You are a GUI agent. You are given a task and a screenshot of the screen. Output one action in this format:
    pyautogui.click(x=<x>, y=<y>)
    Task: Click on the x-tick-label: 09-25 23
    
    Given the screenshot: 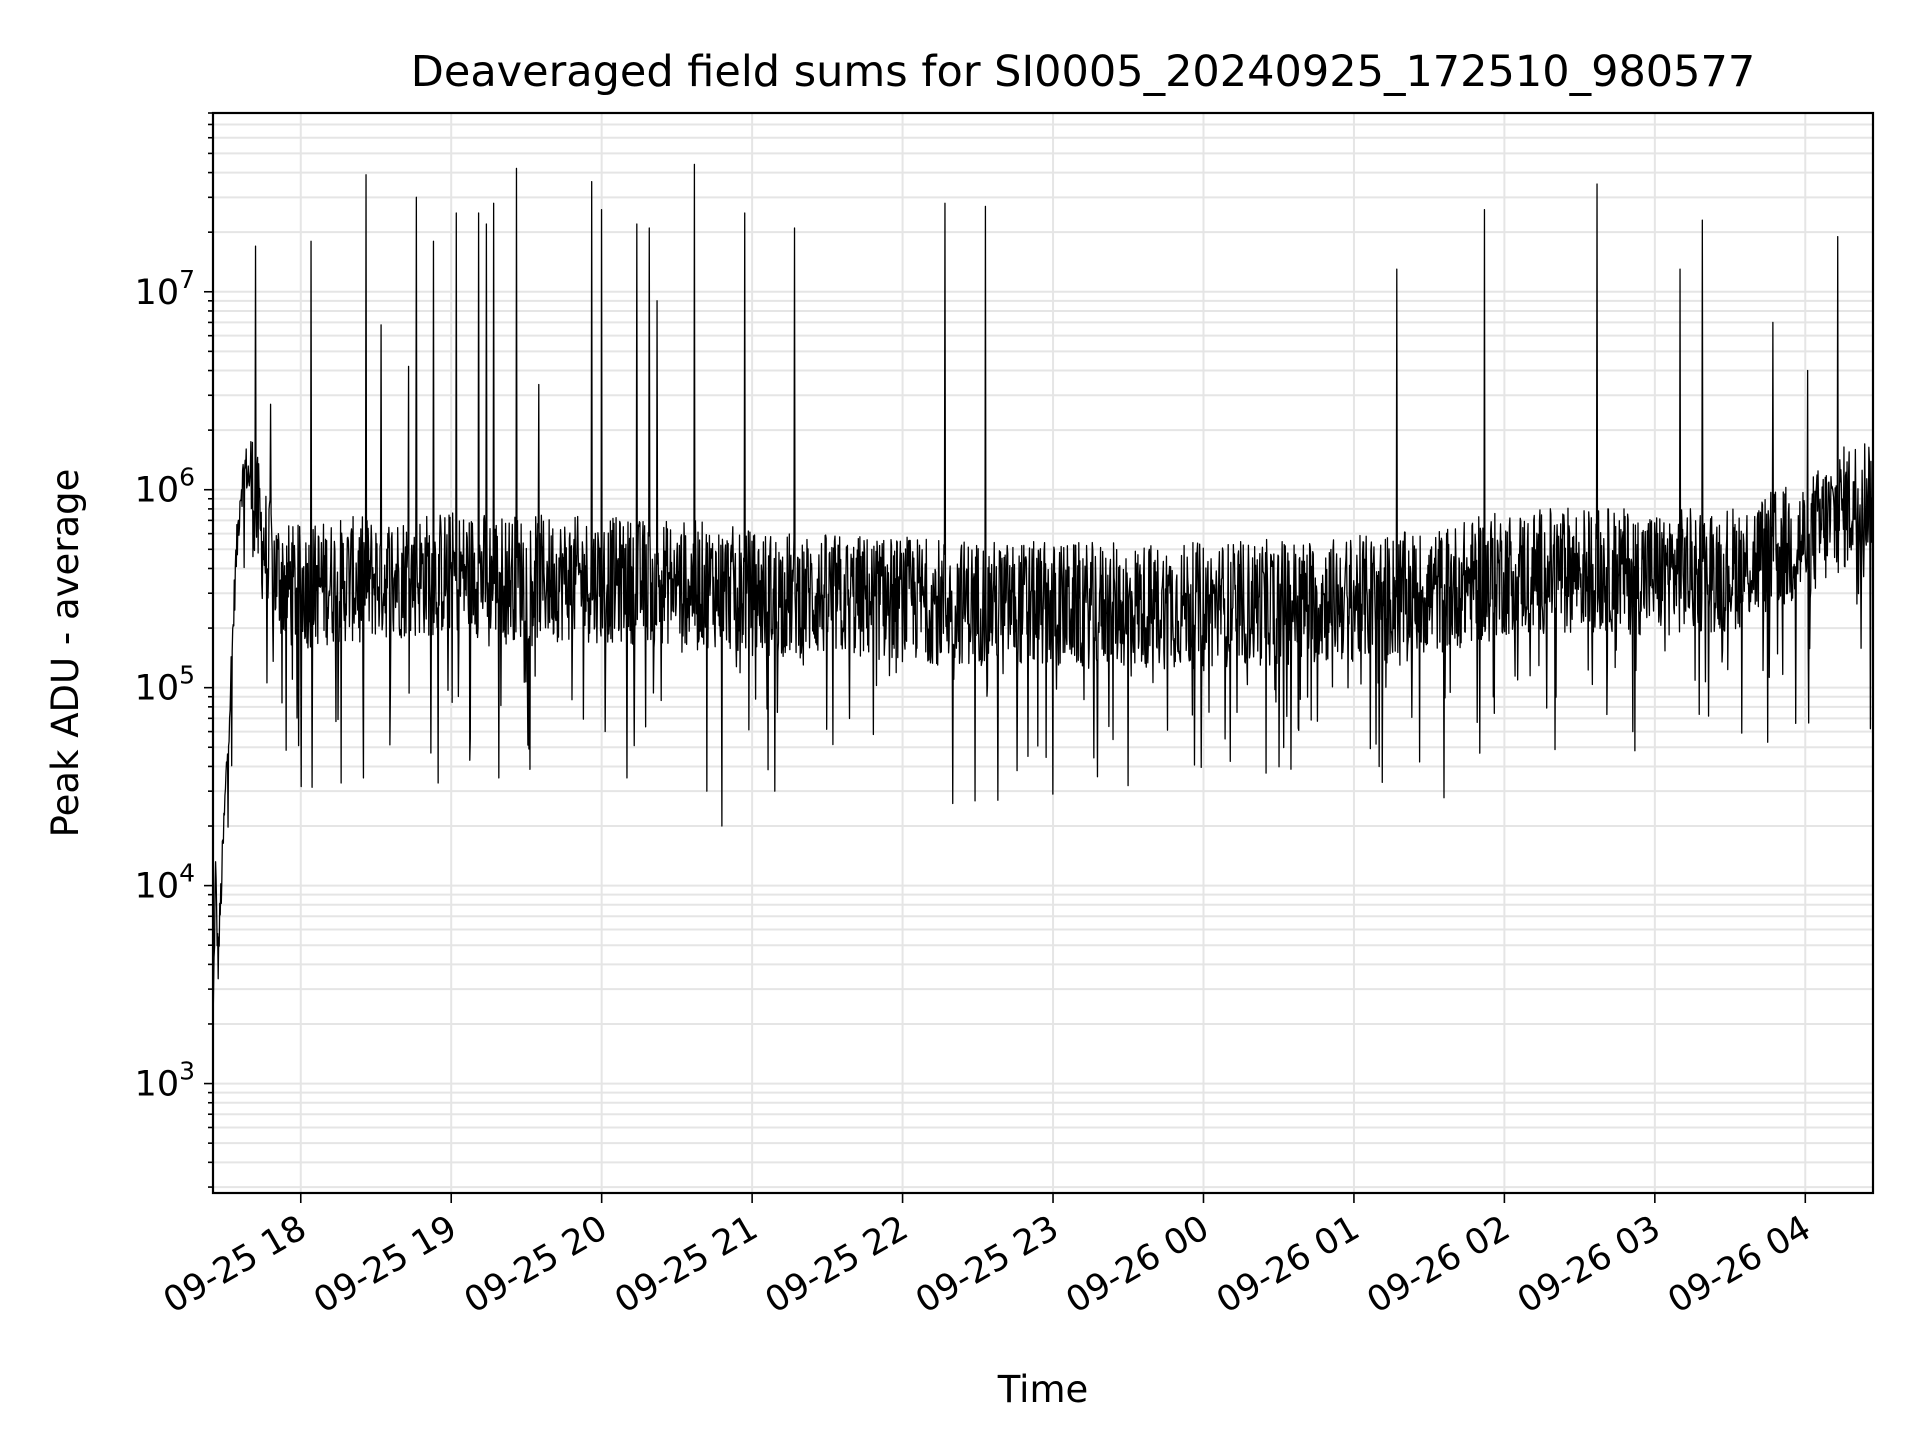 What is the action you would take?
    pyautogui.click(x=987, y=1264)
    